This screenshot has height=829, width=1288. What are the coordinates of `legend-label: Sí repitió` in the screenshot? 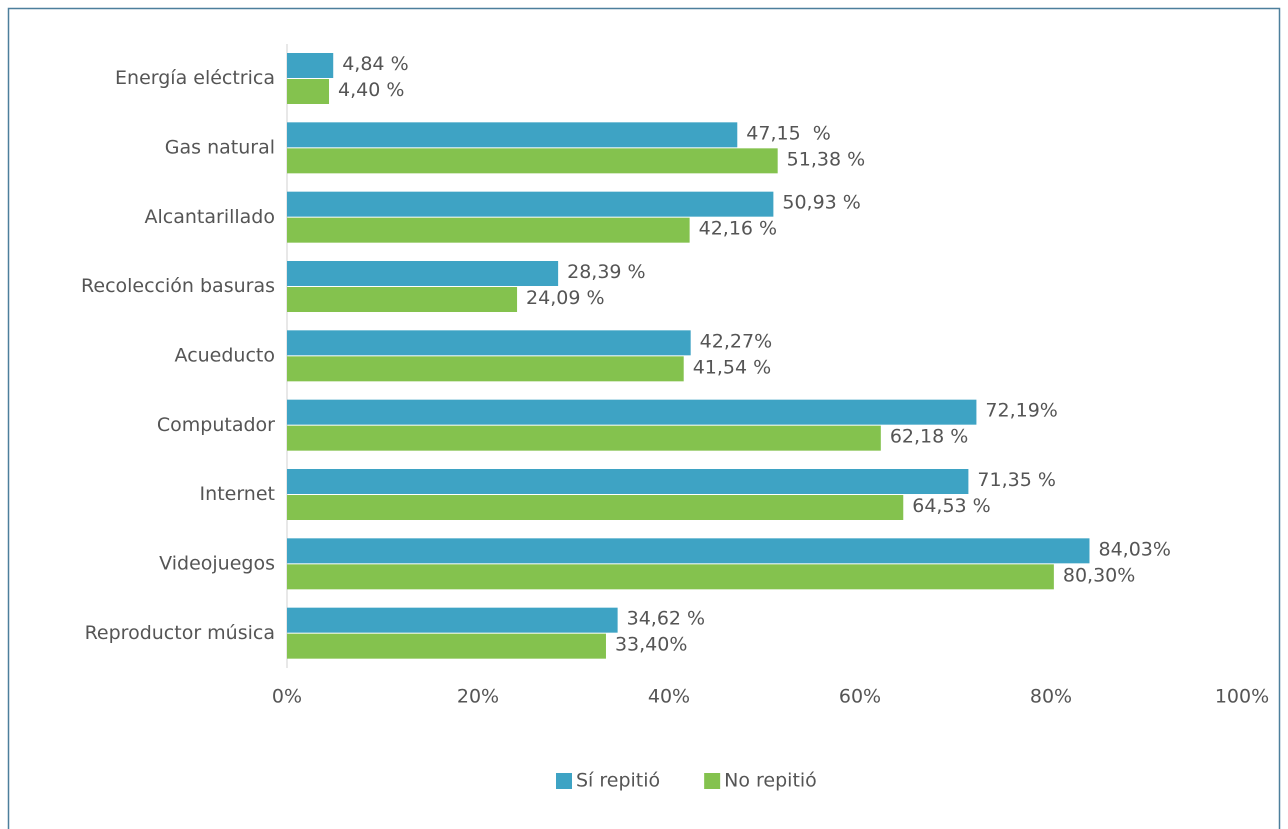 It's located at (618, 781).